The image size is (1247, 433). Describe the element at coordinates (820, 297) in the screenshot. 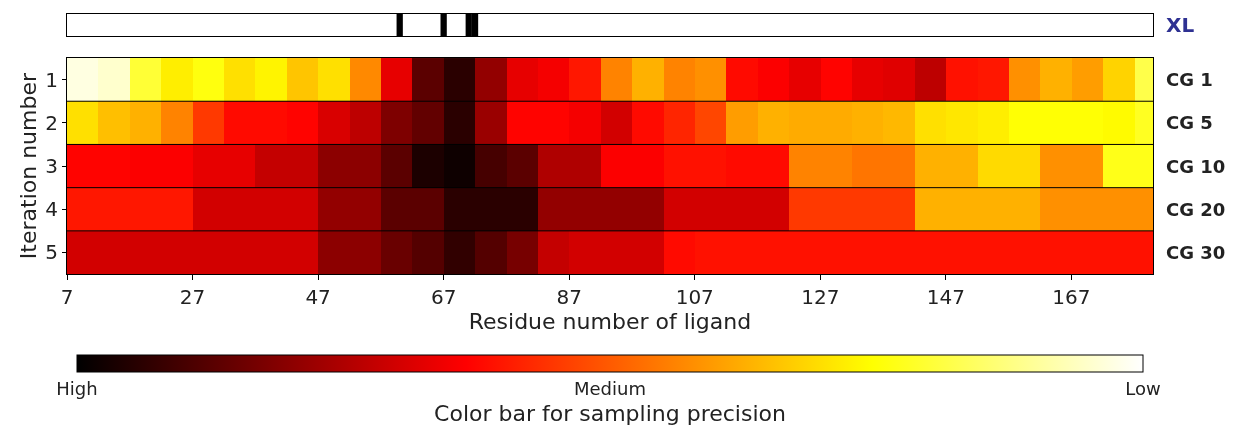

I see `x-tick-label: 127` at that location.